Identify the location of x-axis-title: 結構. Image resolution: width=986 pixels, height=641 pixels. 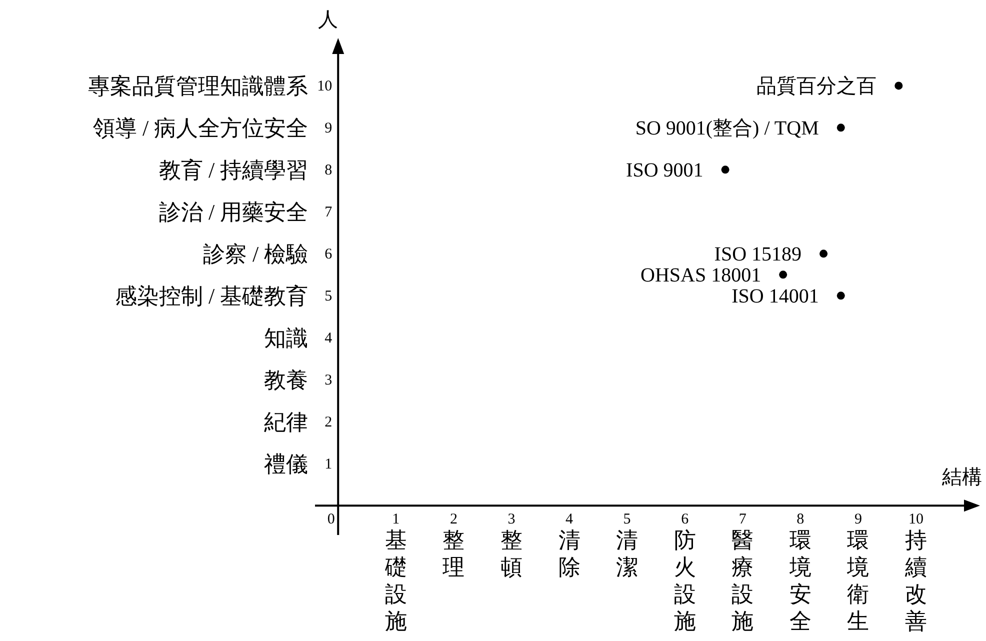
(961, 477).